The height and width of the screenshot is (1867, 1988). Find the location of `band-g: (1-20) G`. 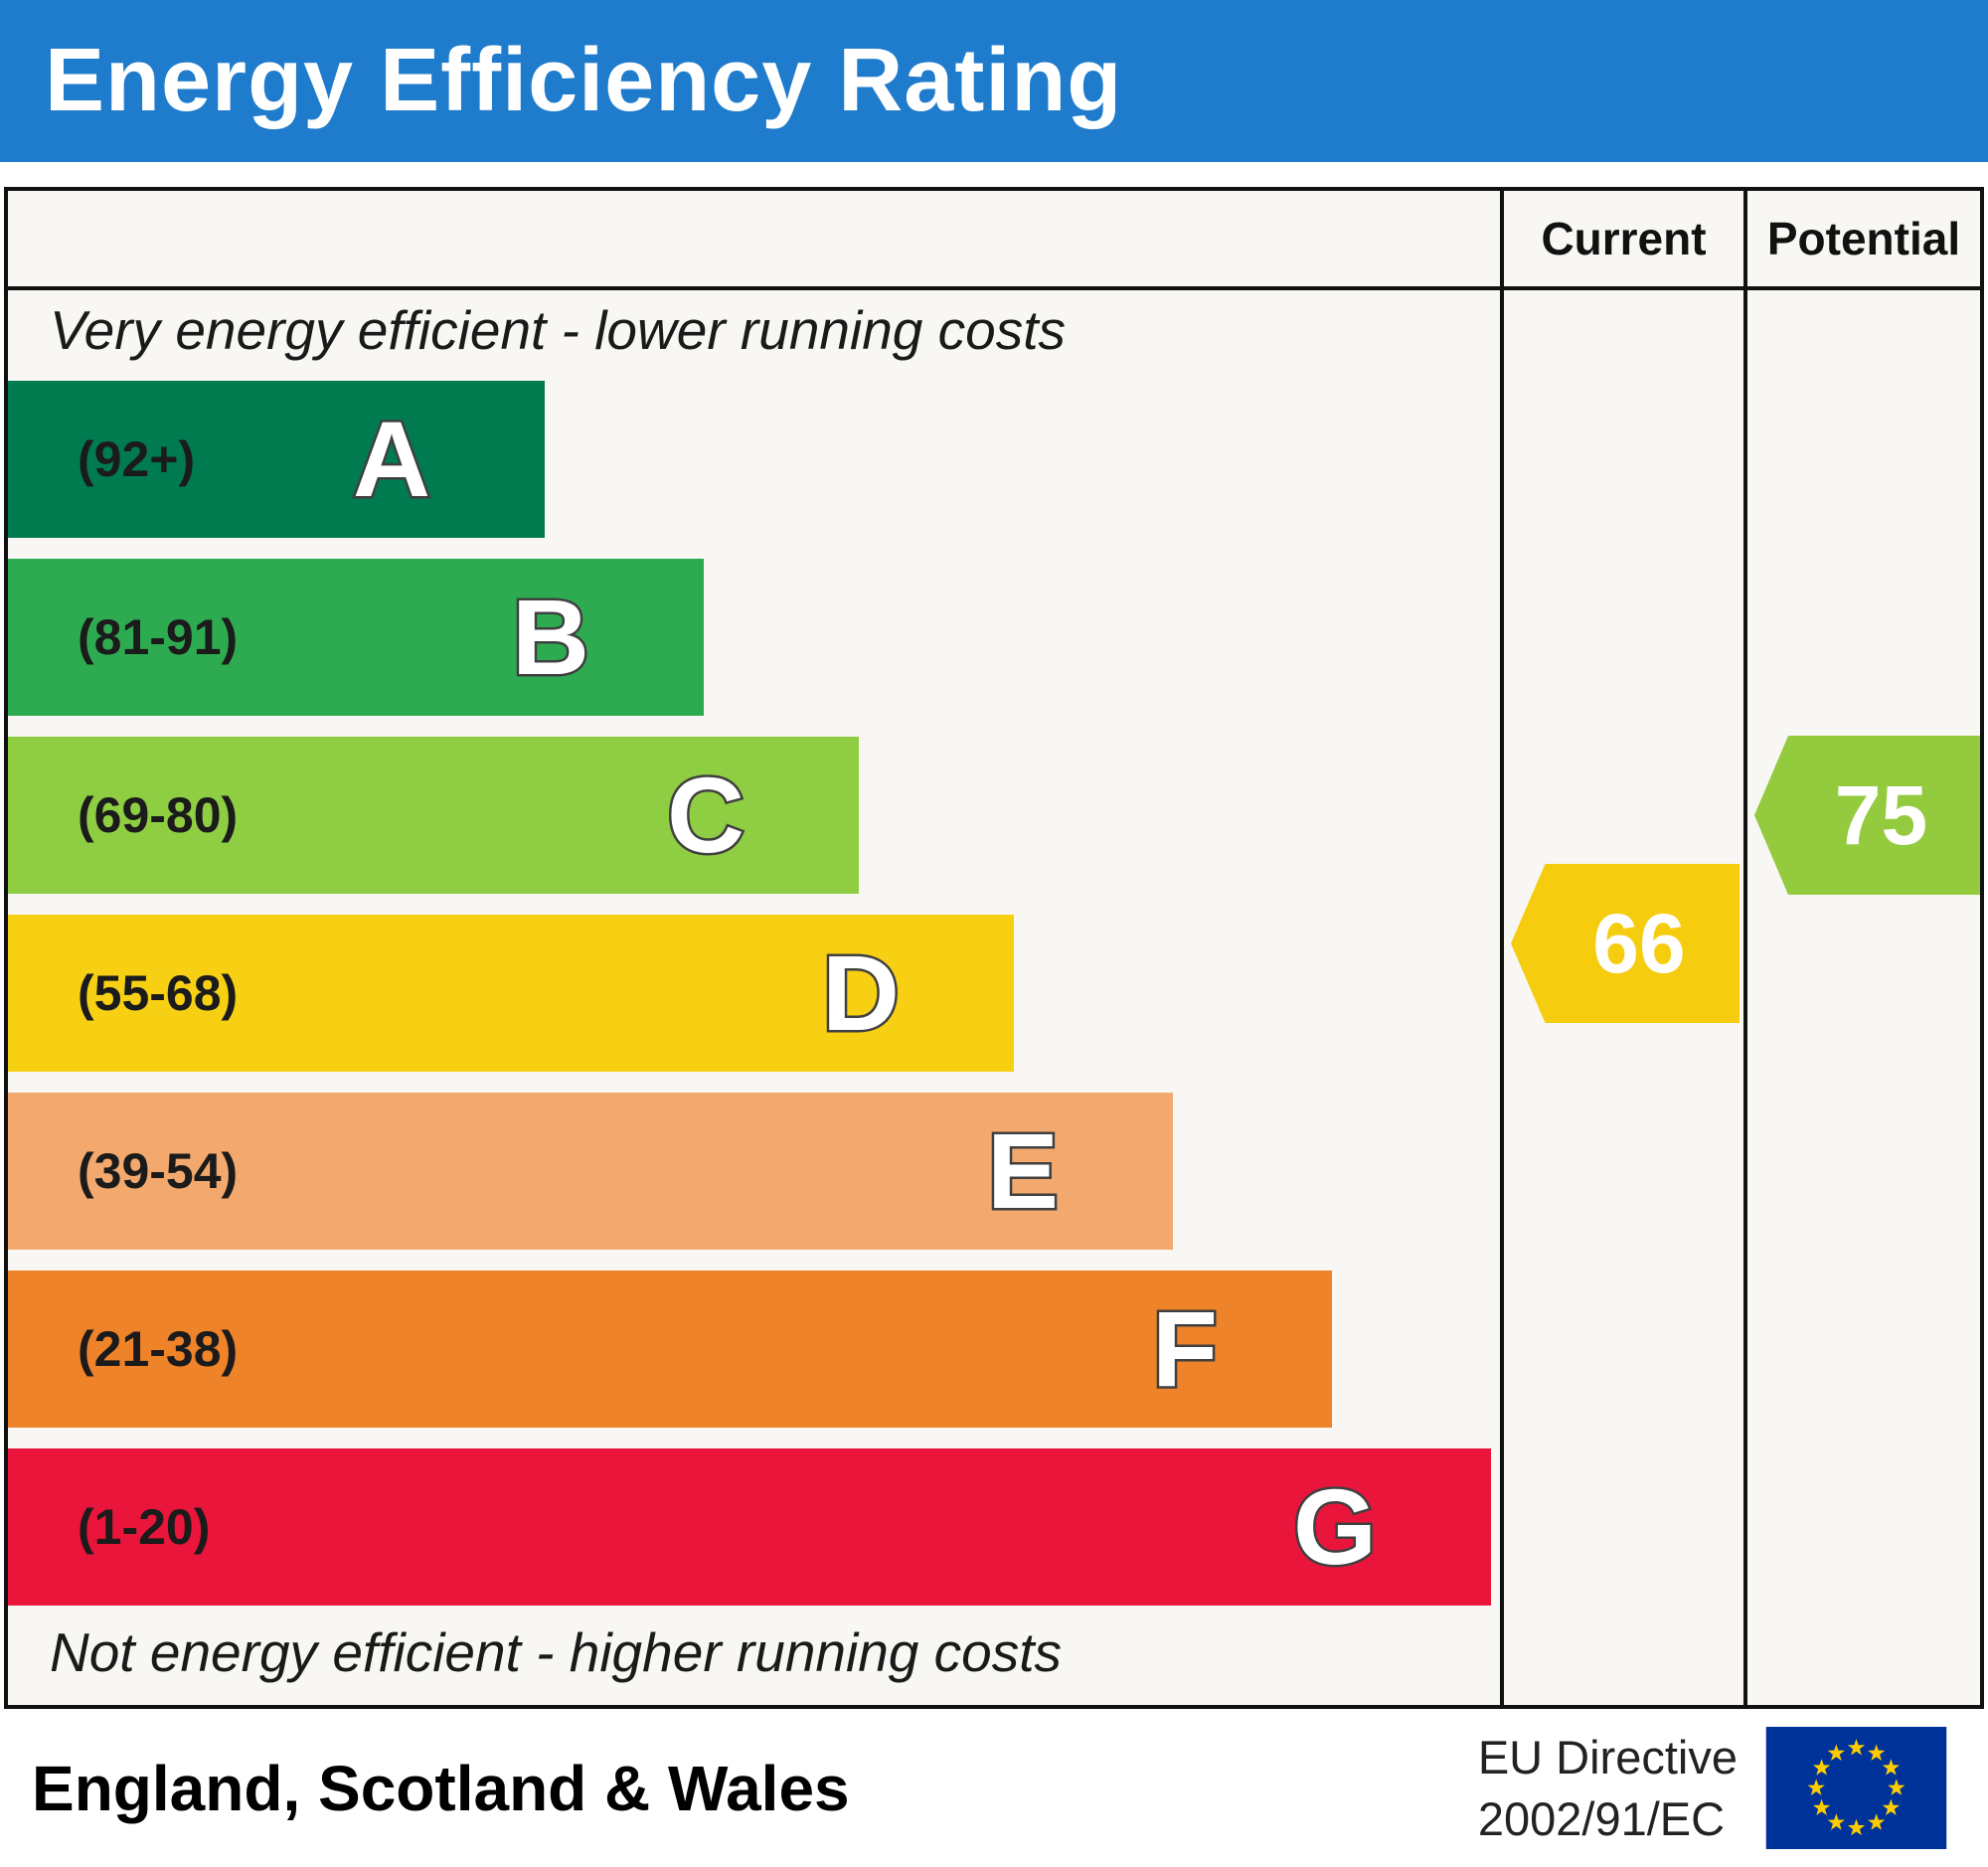

band-g: (1-20) G is located at coordinates (749, 1527).